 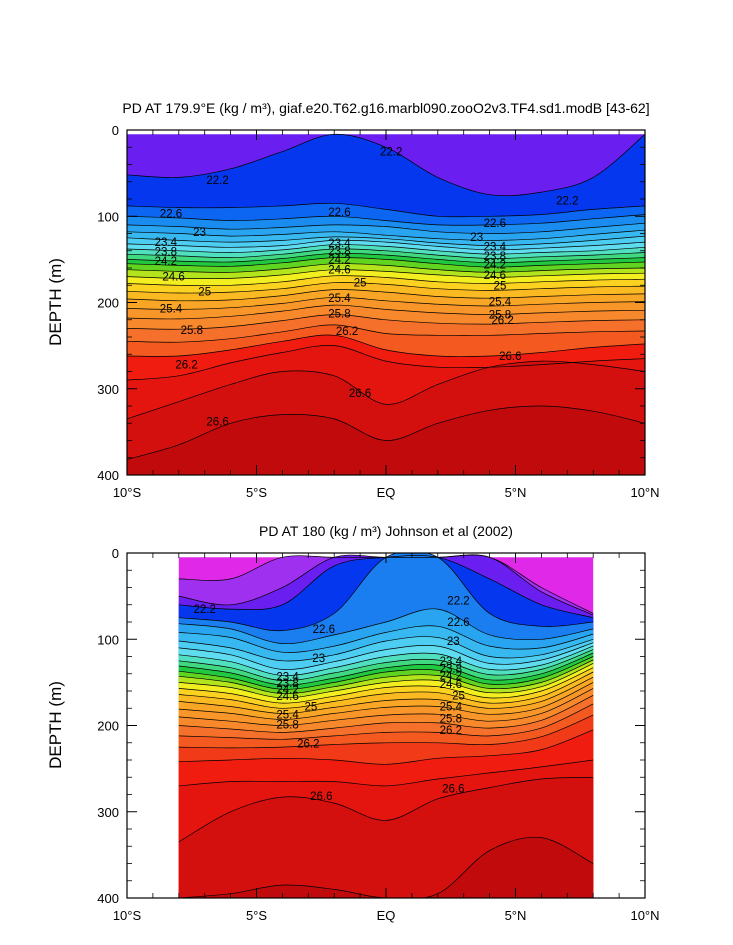 What do you see at coordinates (108, 475) in the screenshot?
I see `y-tick-label: 400` at bounding box center [108, 475].